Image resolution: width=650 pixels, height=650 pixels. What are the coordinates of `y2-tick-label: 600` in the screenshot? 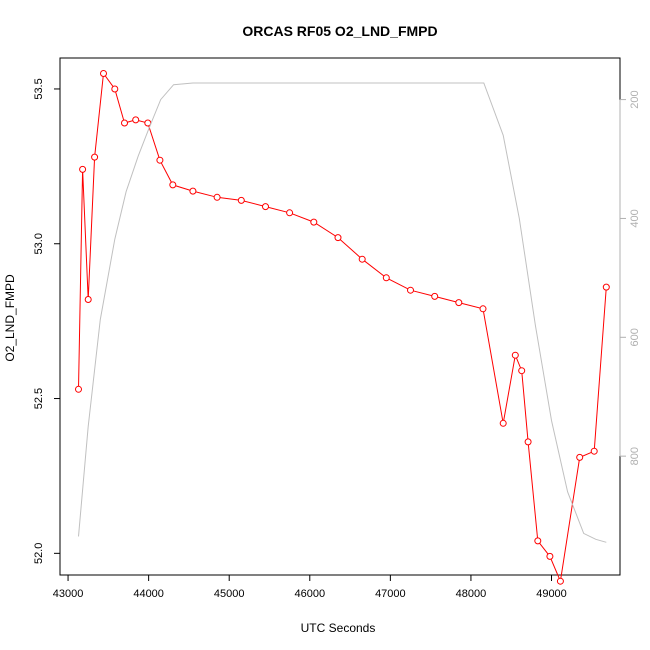 It's located at (635, 337).